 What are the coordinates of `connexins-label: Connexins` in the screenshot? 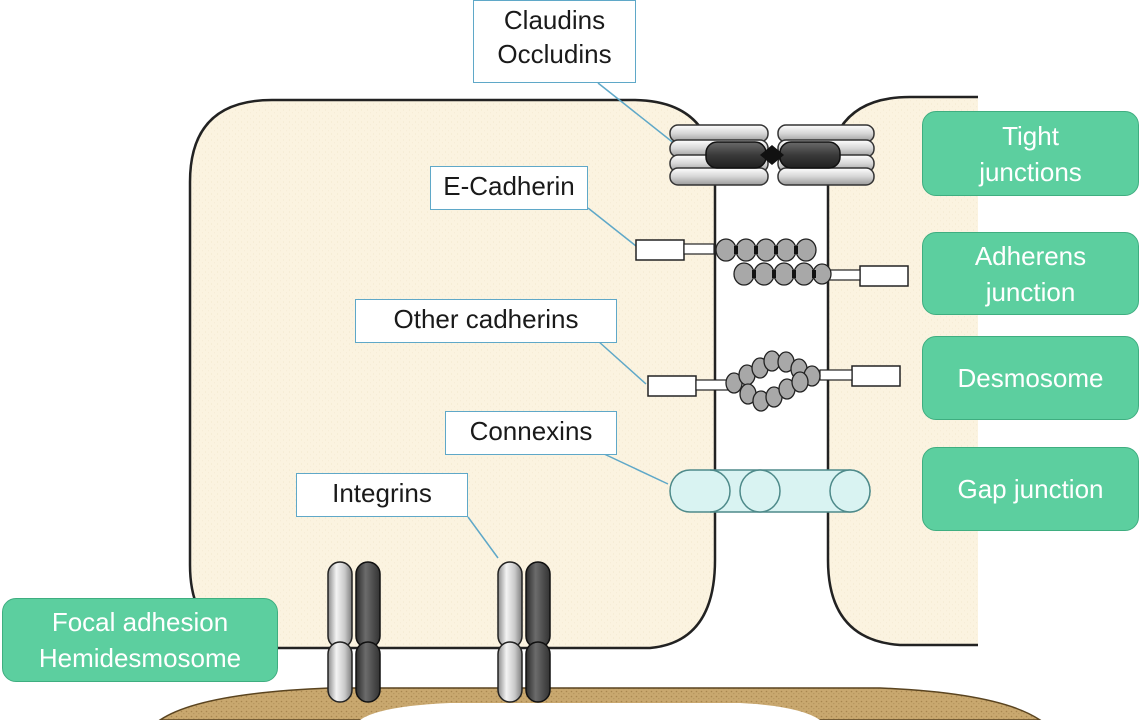 It's located at (531, 433).